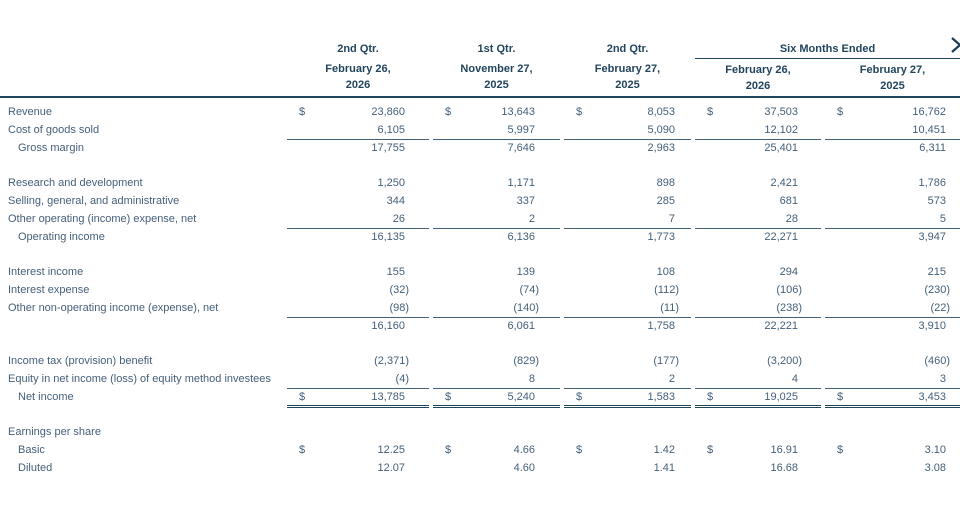  What do you see at coordinates (496, 183) in the screenshot?
I see `value-cell: 1,171` at bounding box center [496, 183].